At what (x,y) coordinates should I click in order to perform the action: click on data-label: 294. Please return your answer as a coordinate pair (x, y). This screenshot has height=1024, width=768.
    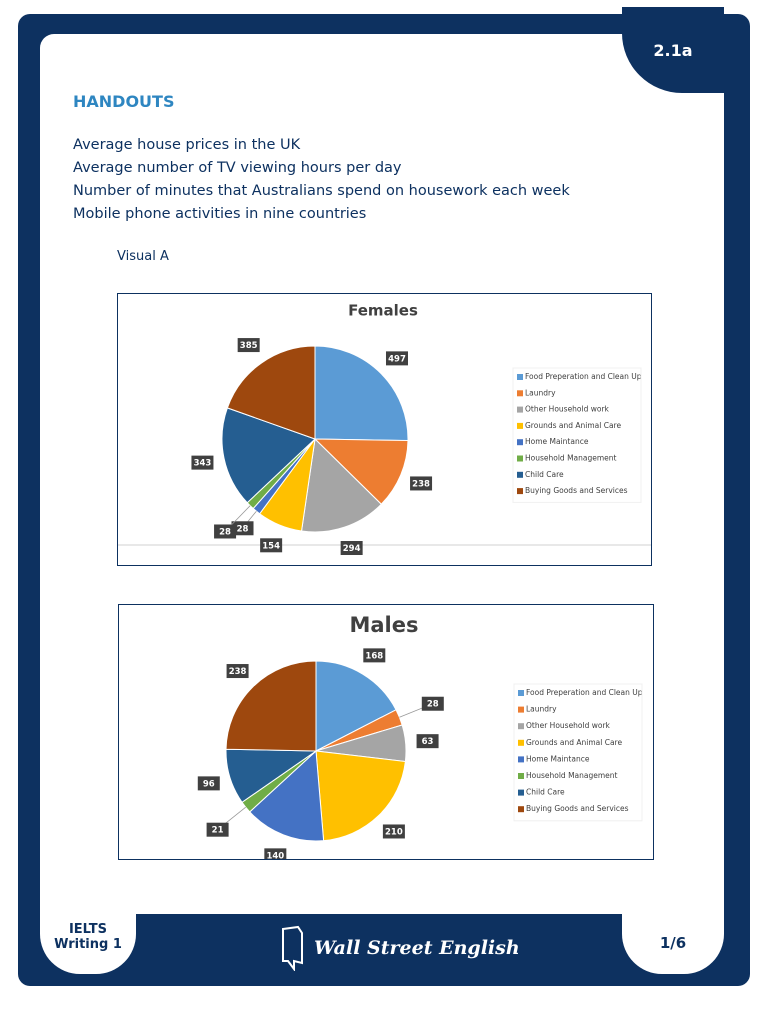
    Looking at the image, I should click on (352, 549).